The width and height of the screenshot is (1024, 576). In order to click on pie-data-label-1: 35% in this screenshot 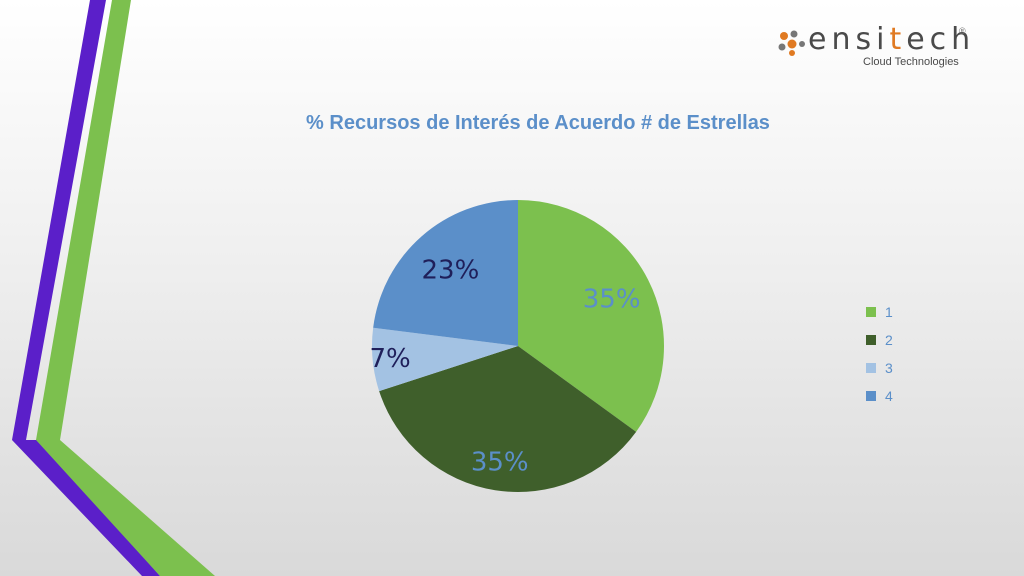, I will do `click(612, 299)`.